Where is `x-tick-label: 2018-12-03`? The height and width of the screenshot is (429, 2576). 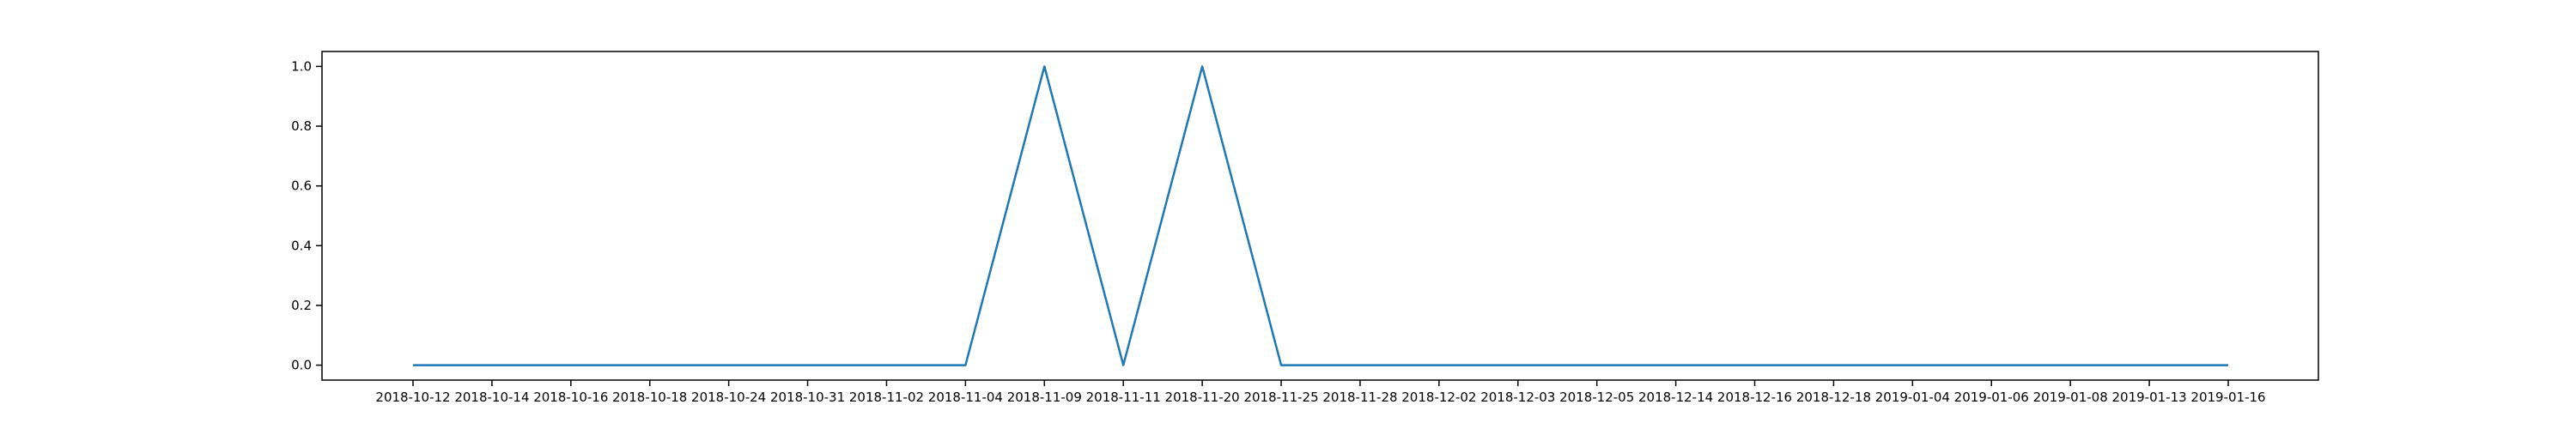 x-tick-label: 2018-12-03 is located at coordinates (1517, 398).